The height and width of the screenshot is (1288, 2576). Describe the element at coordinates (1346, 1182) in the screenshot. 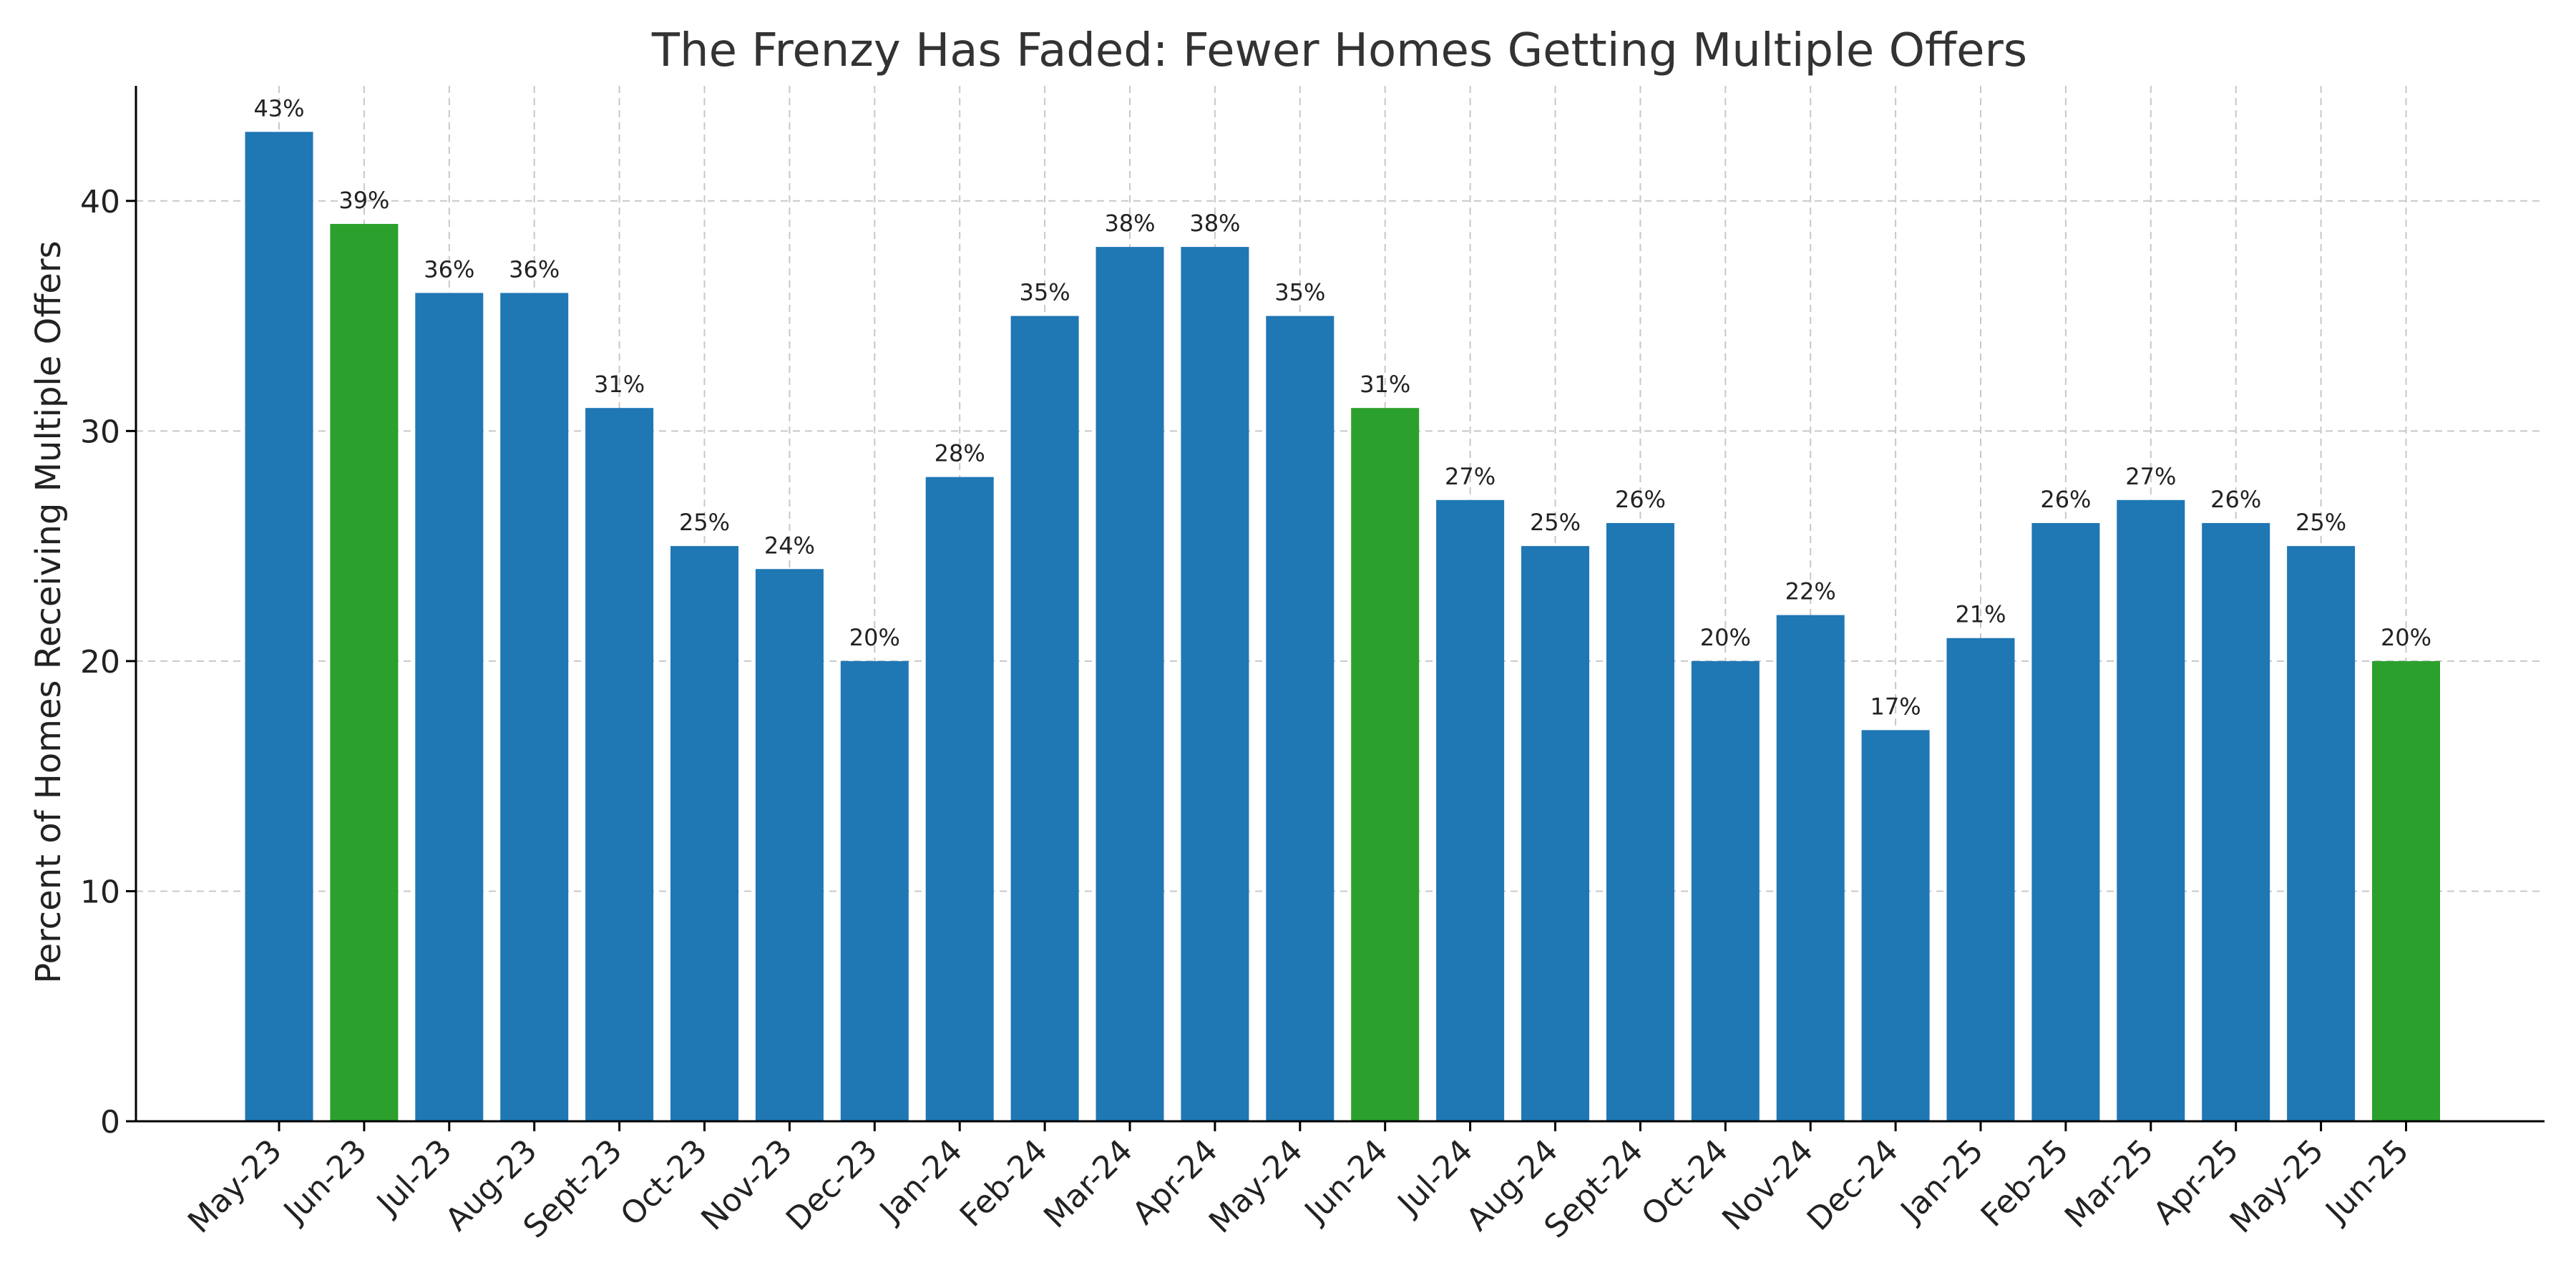

I see `x-tick-label: Jun-24` at that location.